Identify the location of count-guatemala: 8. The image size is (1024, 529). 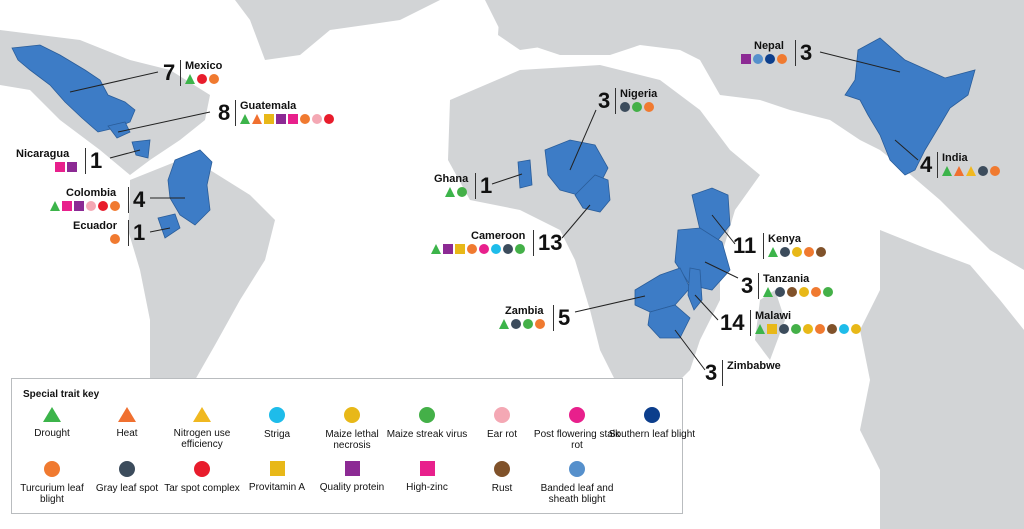
(224, 112).